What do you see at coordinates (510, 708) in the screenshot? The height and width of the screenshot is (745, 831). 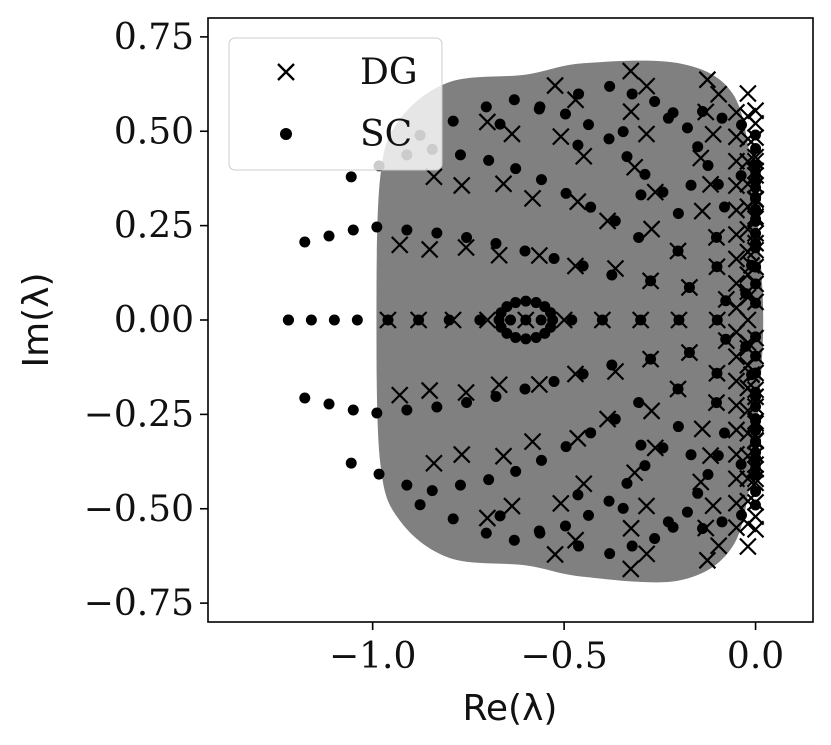 I see `x-axis-label: Re(λ)` at bounding box center [510, 708].